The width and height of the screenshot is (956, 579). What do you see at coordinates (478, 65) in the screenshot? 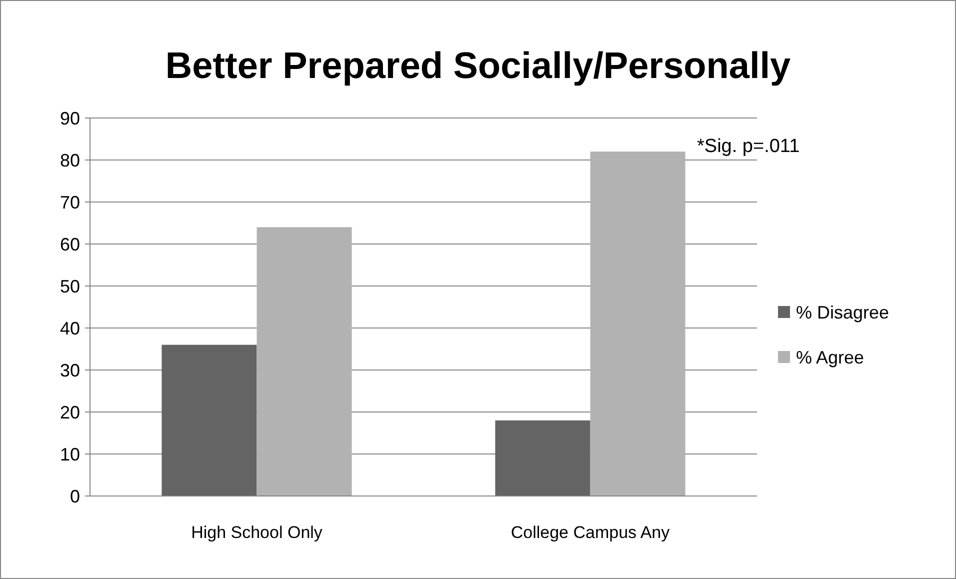
I see `chart-title: Better Prepared Socially/Personally` at bounding box center [478, 65].